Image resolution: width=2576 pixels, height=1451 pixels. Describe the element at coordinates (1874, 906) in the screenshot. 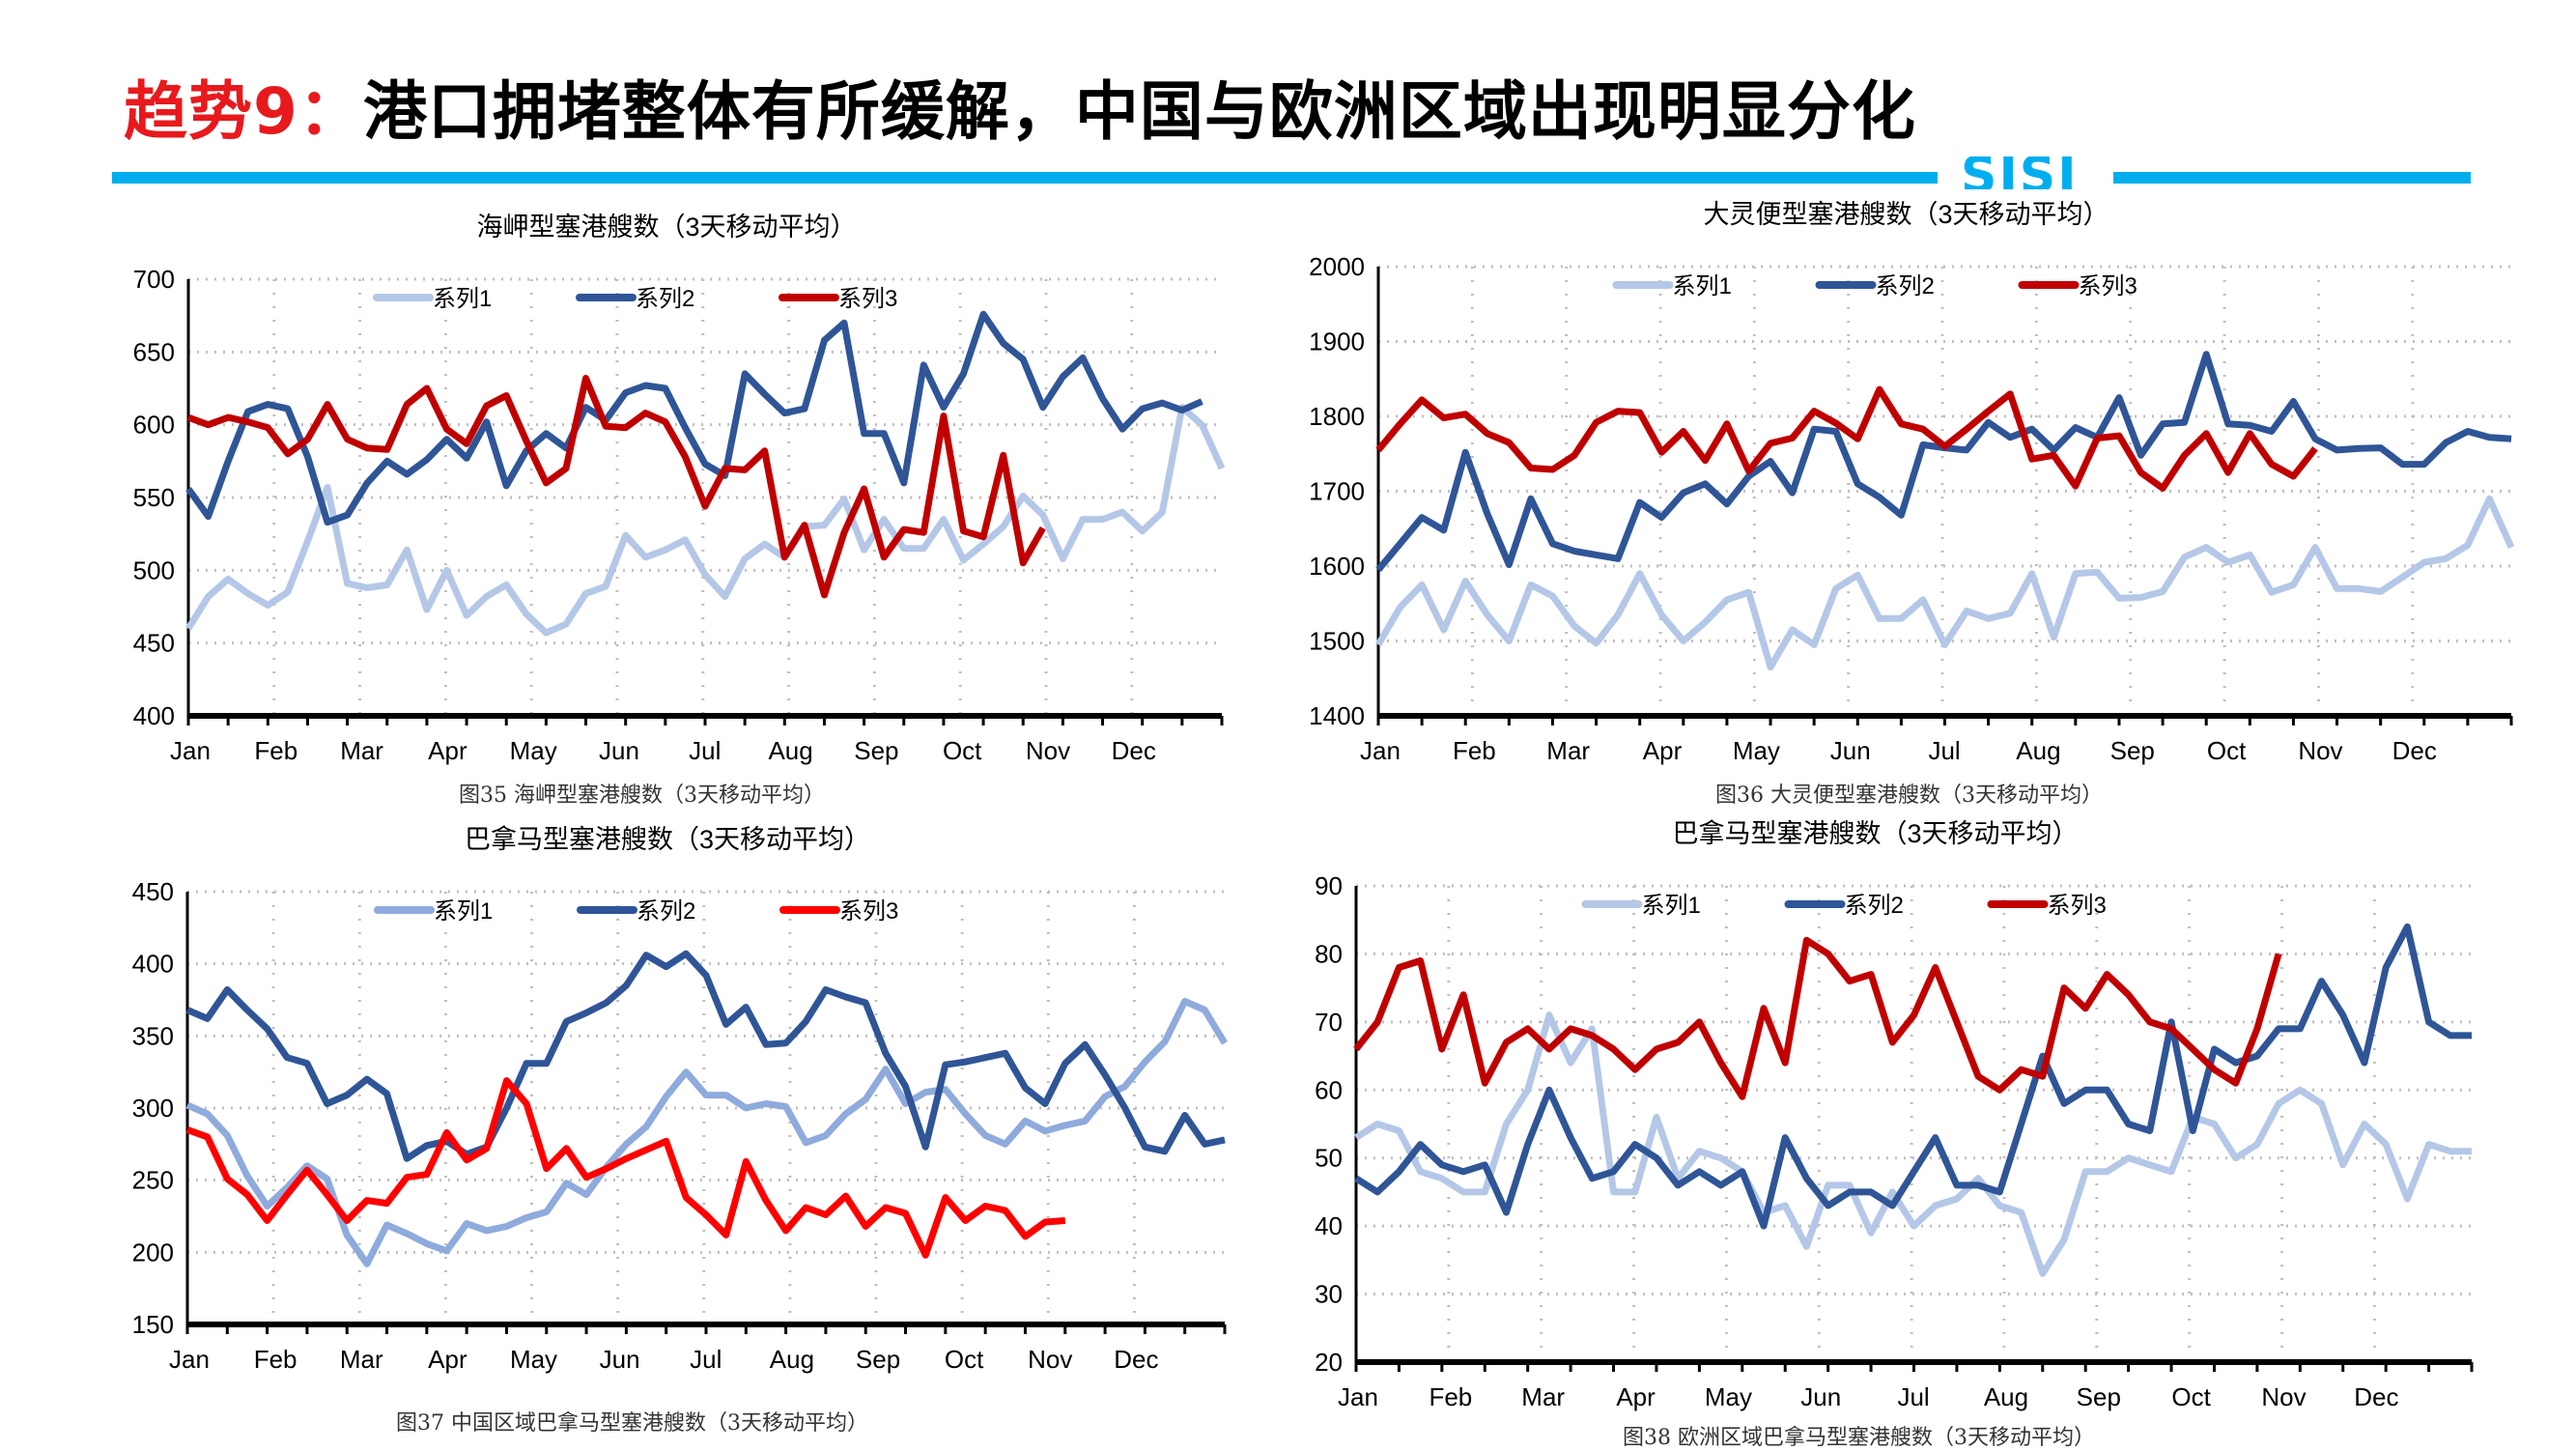

I see `legend-label: 系列2` at that location.